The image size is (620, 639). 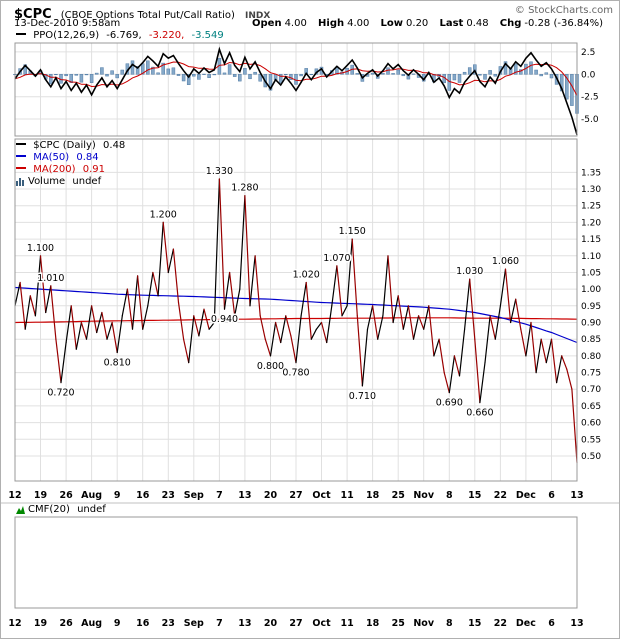 I want to click on svg-text: 0.90, so click(x=591, y=324).